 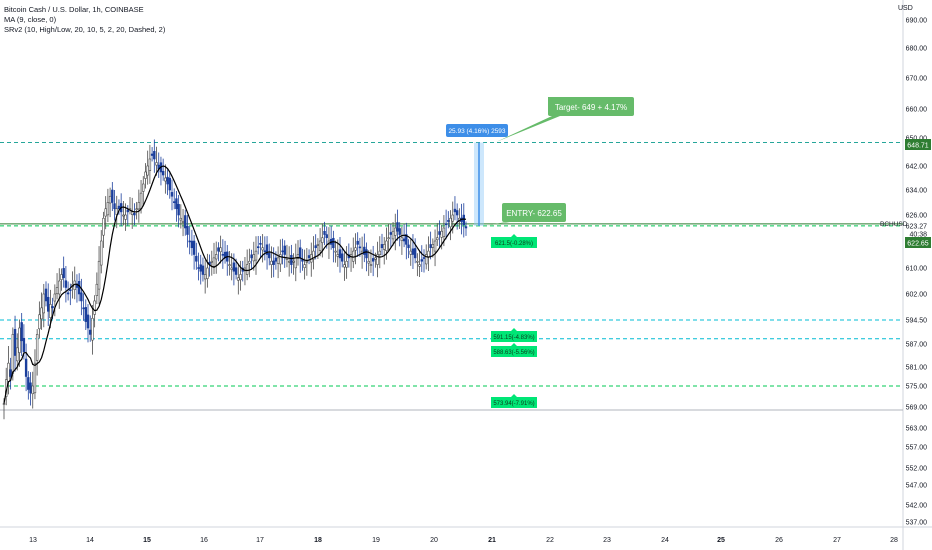 I want to click on legend-title: Bitcoin Cash / U.S. Dollar, 1h, COINBASE, so click(x=74, y=9).